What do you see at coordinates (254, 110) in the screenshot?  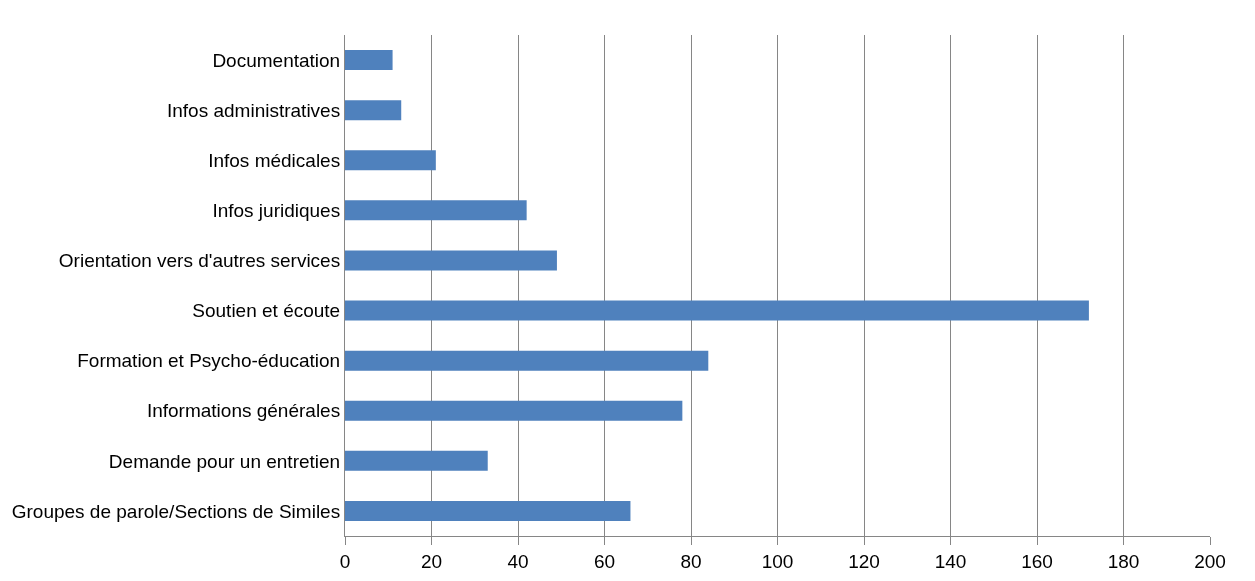 I see `y-tick-label: Infos administratives` at bounding box center [254, 110].